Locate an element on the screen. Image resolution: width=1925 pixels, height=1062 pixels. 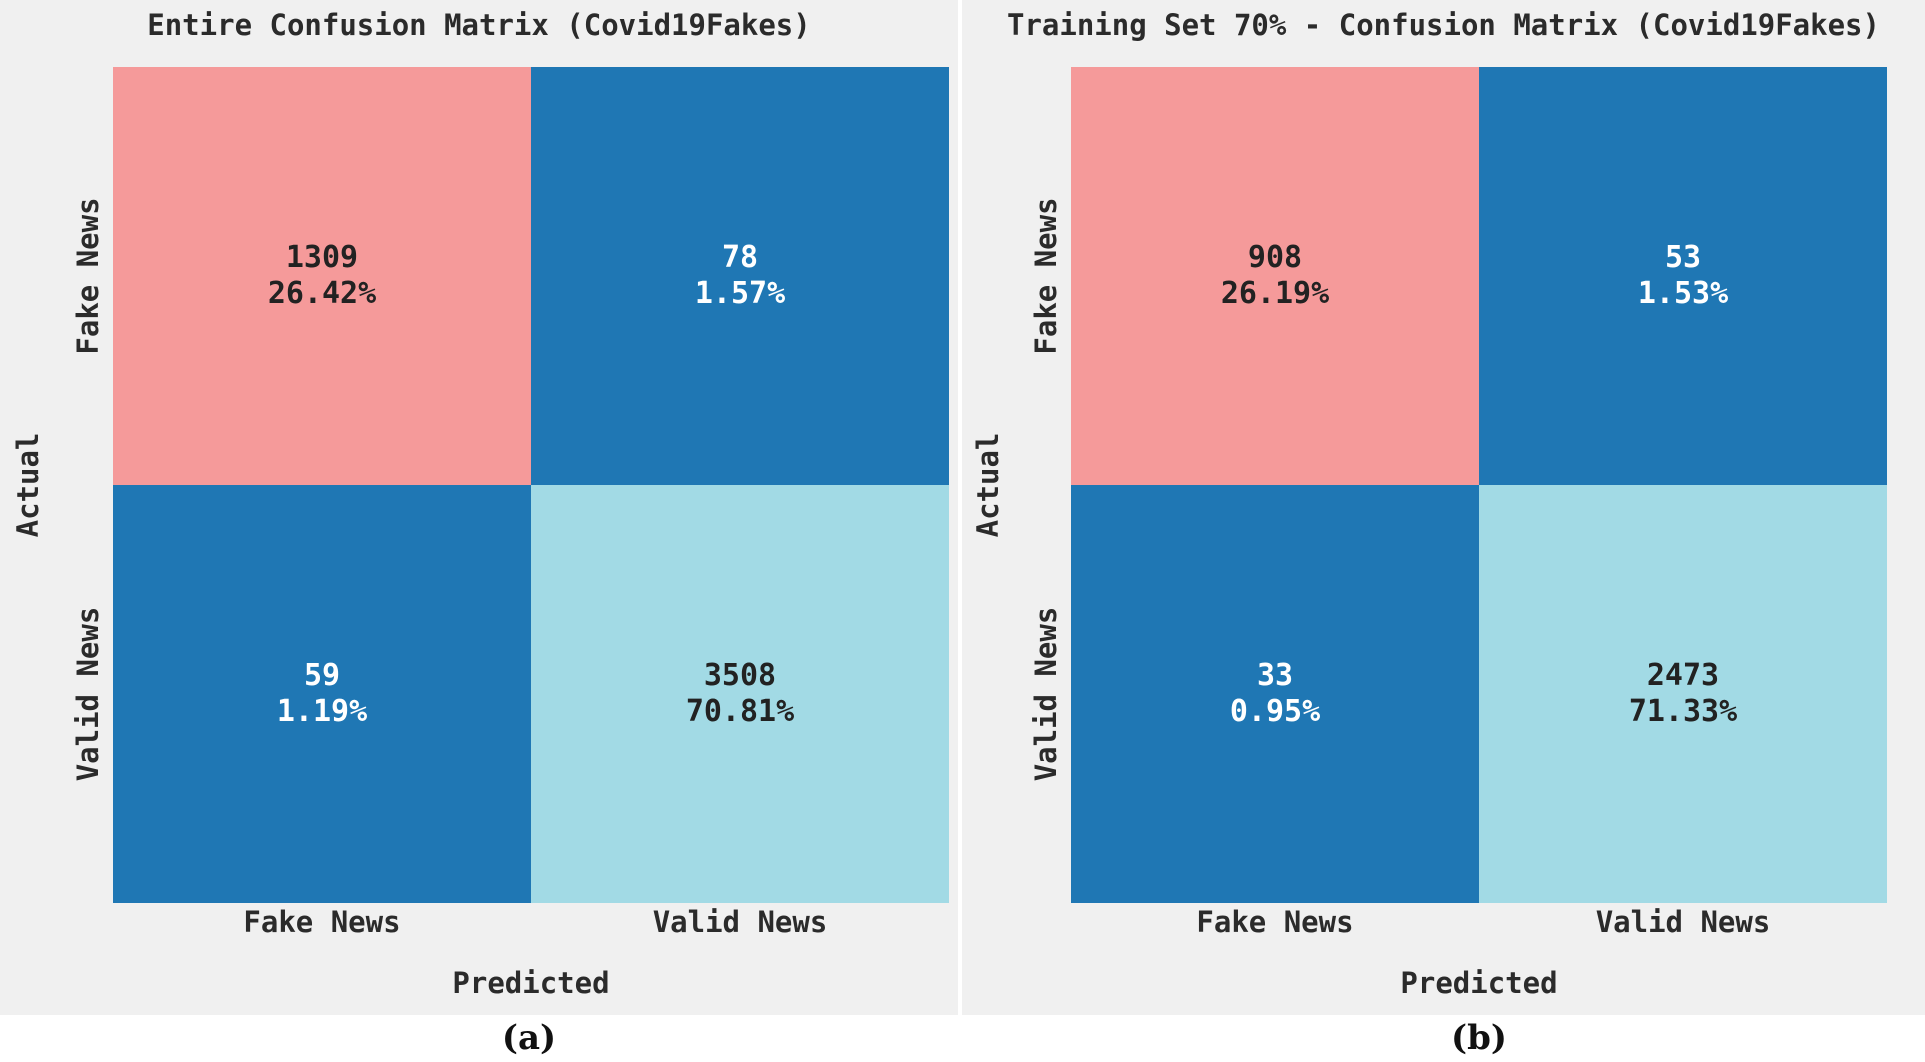
heatmap-cell-r0-c1: 78 1.57% is located at coordinates (740, 276).